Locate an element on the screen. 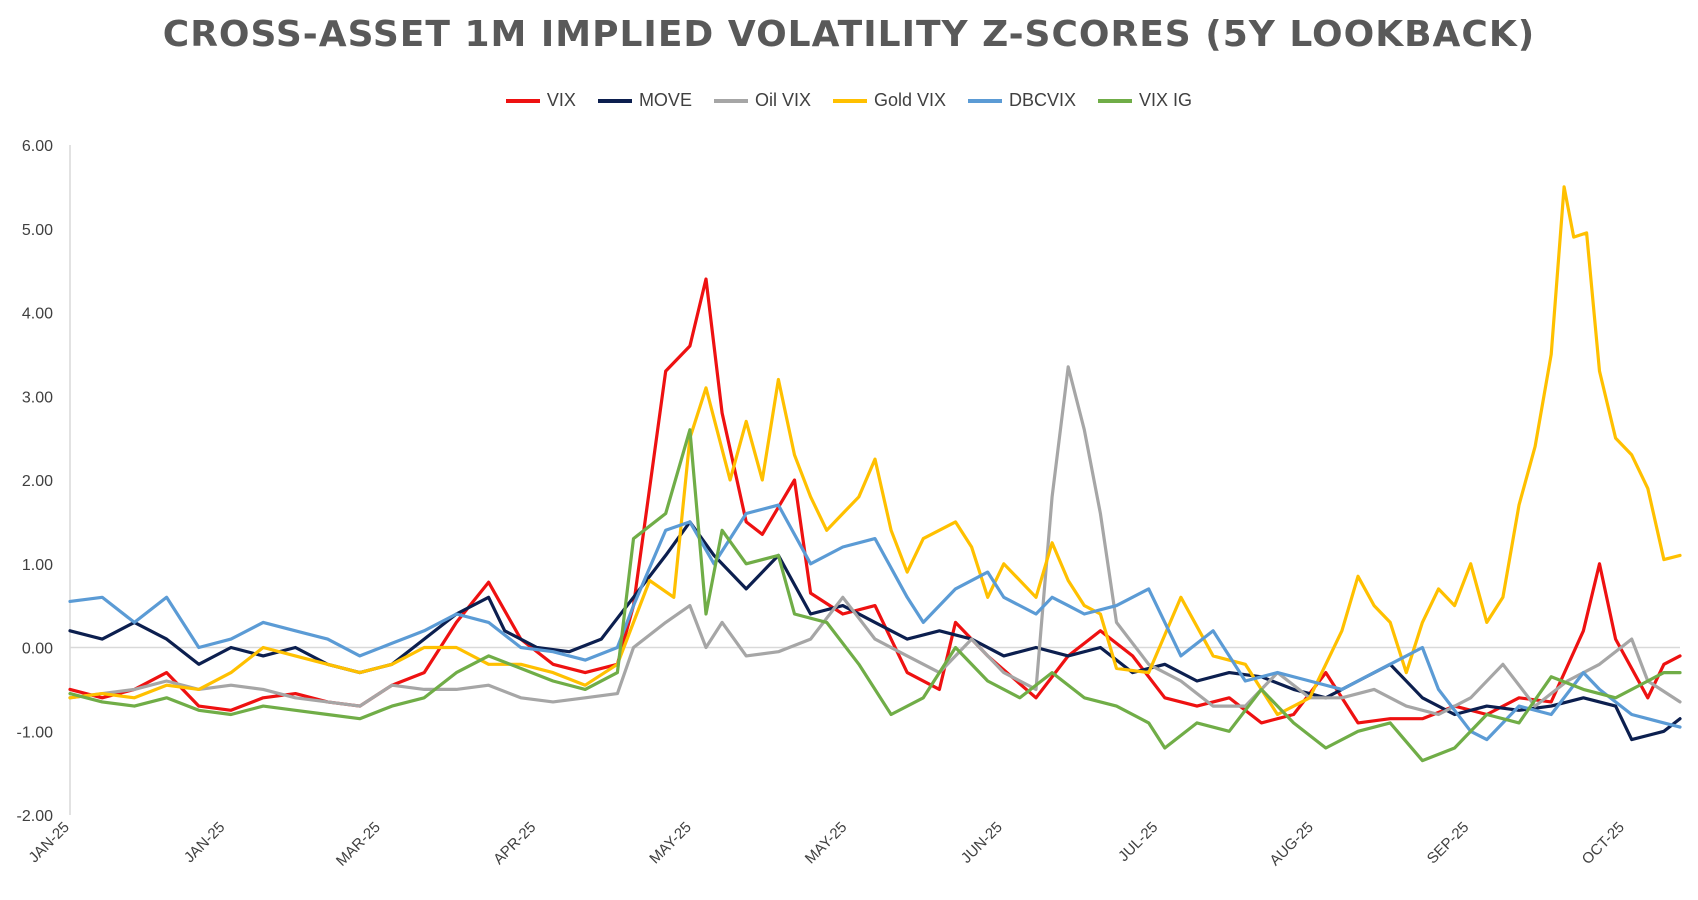 This screenshot has width=1698, height=900. x-tick-label: SEP-25 is located at coordinates (1448, 843).